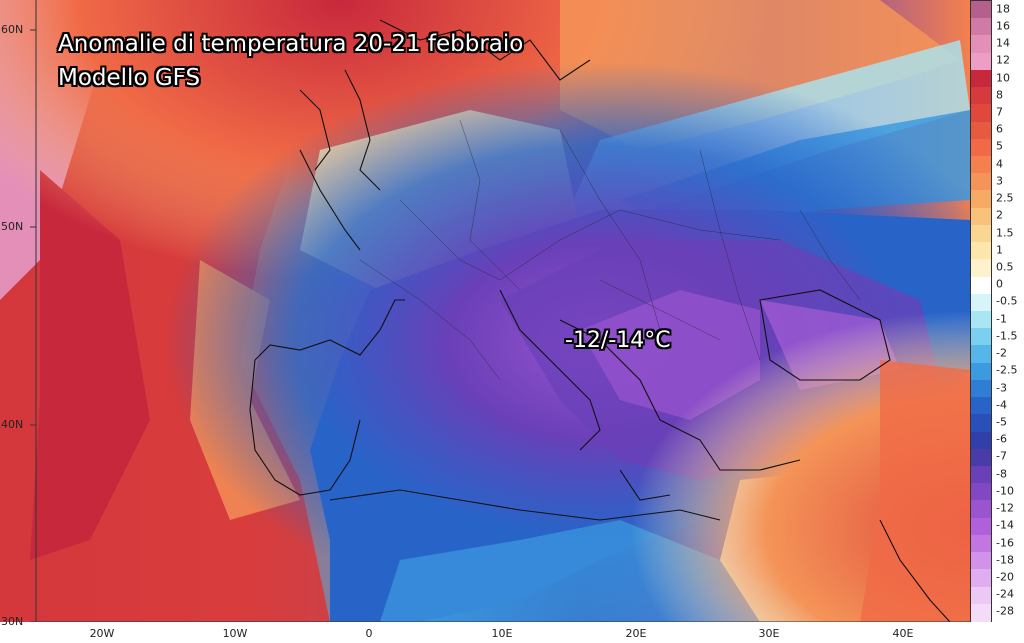 Image resolution: width=1024 pixels, height=643 pixels. I want to click on colorbar-label: -12, so click(1005, 508).